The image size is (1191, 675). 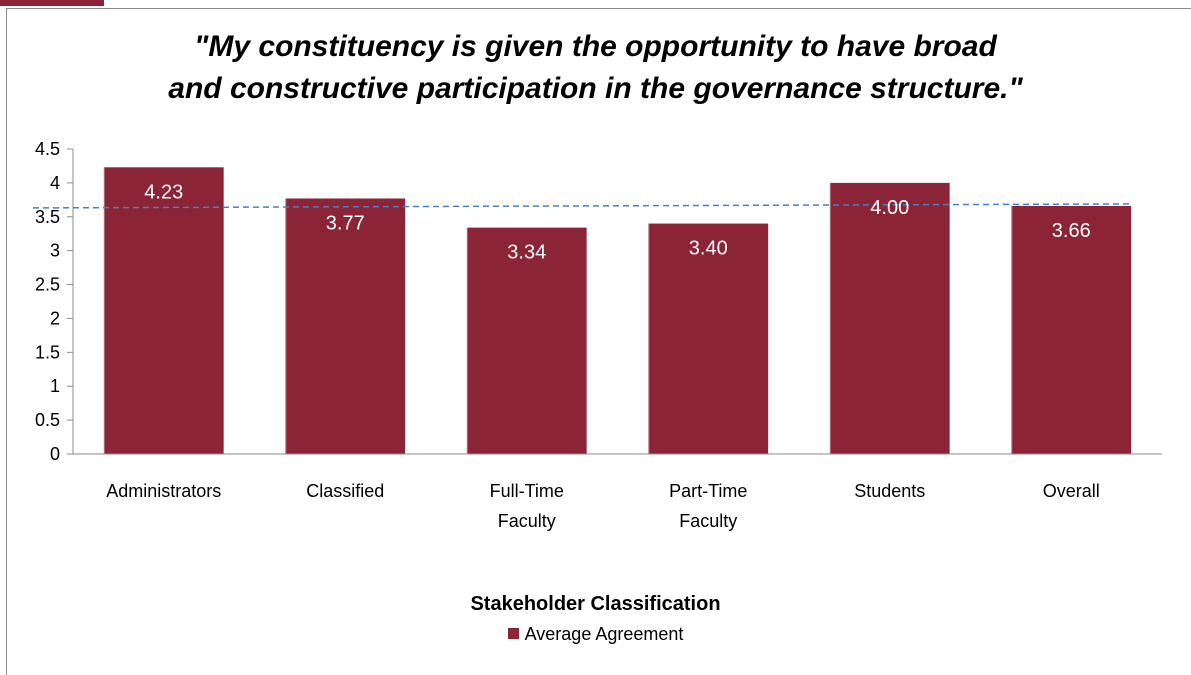 I want to click on y-tick-label: 1, so click(x=55, y=386).